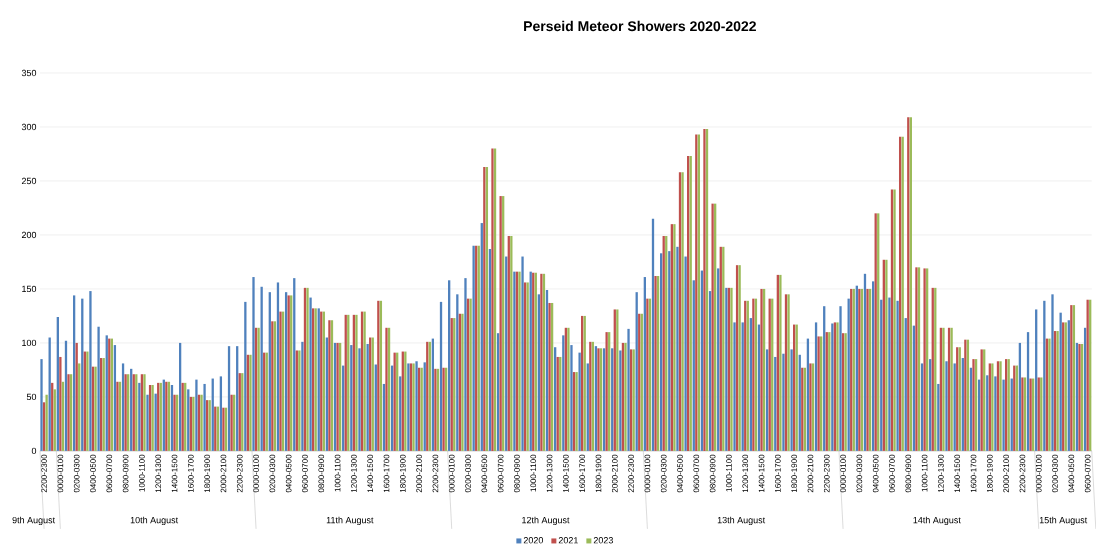 This screenshot has width=1096, height=553. I want to click on chart-title: Perseid Meteor Showers 2020-2022, so click(640, 26).